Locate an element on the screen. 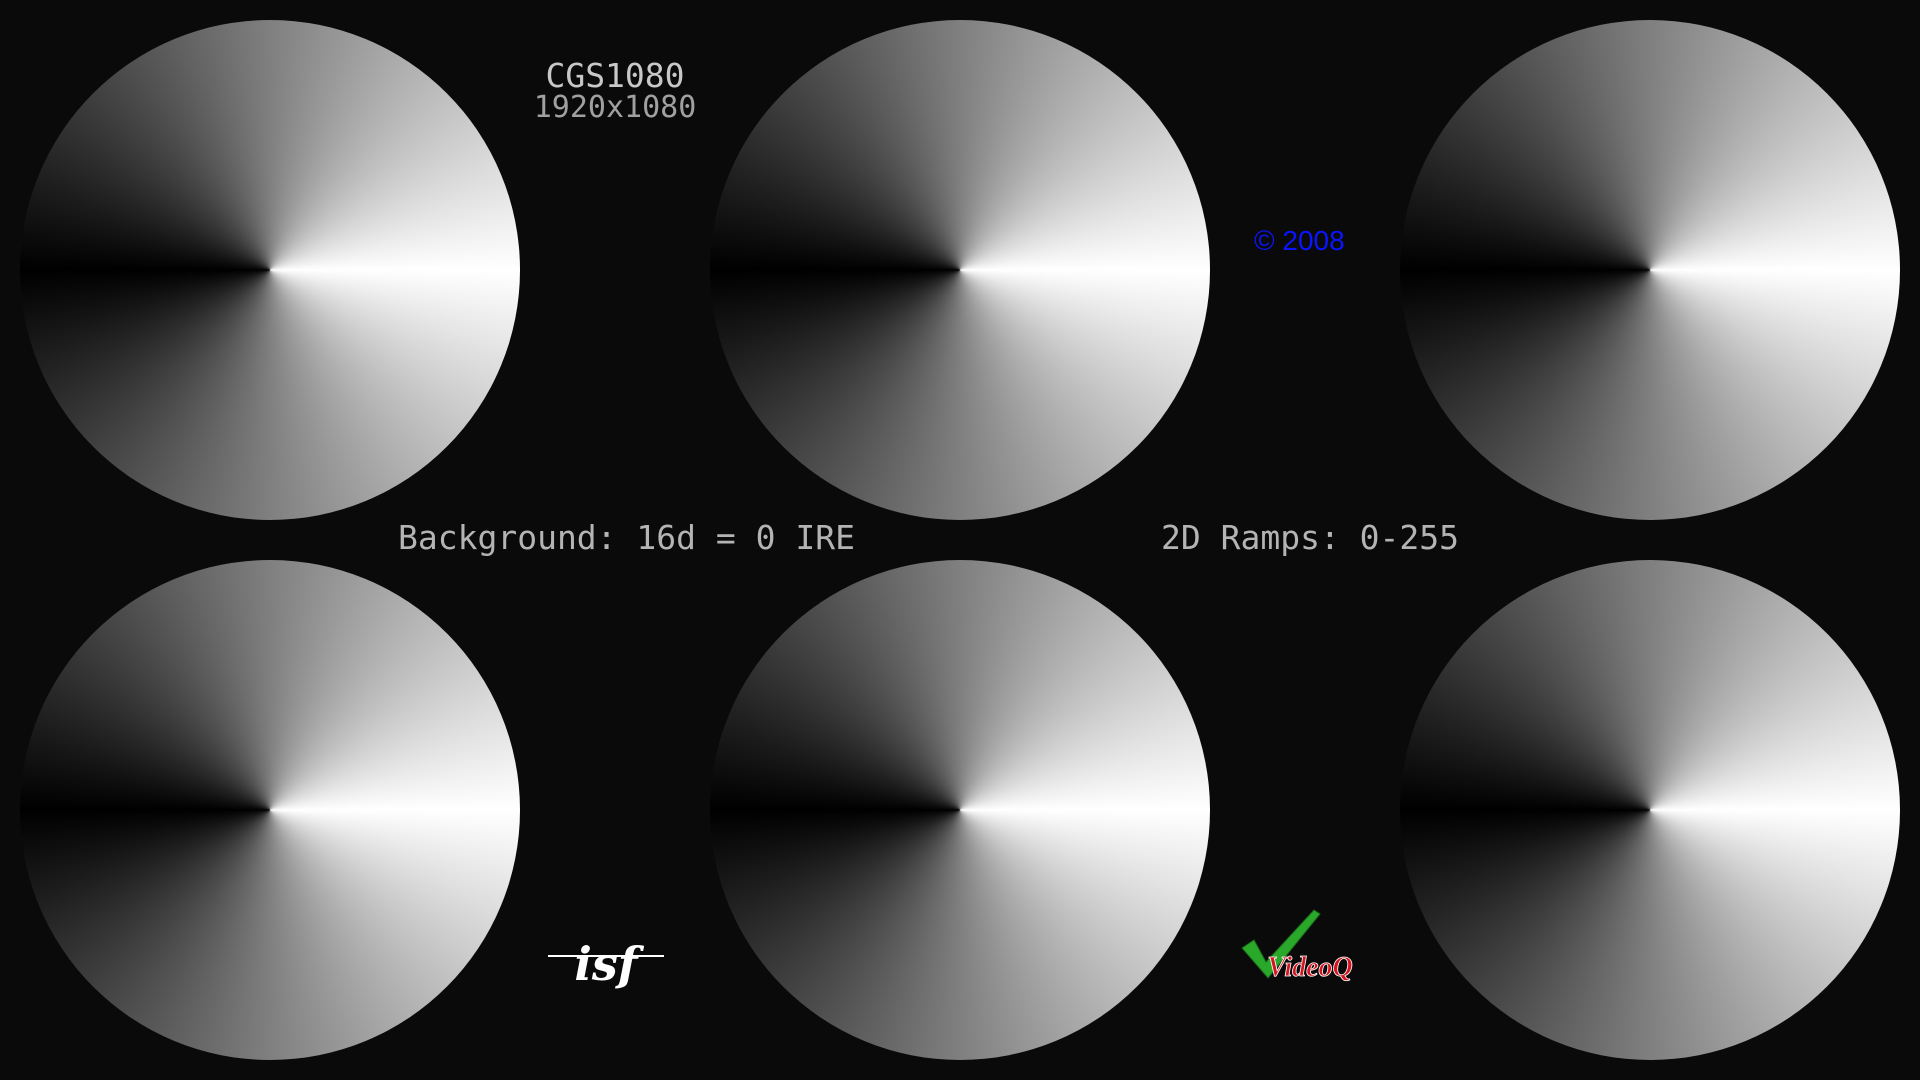  ramp-disc-top-right is located at coordinates (1650, 270).